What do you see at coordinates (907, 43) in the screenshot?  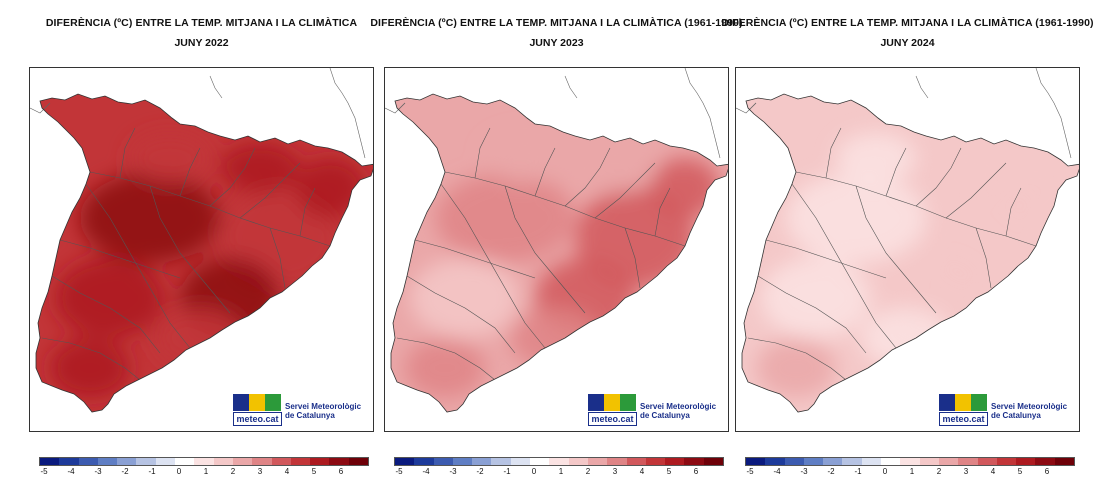 I see `panel-subtitle: JUNY 2024` at bounding box center [907, 43].